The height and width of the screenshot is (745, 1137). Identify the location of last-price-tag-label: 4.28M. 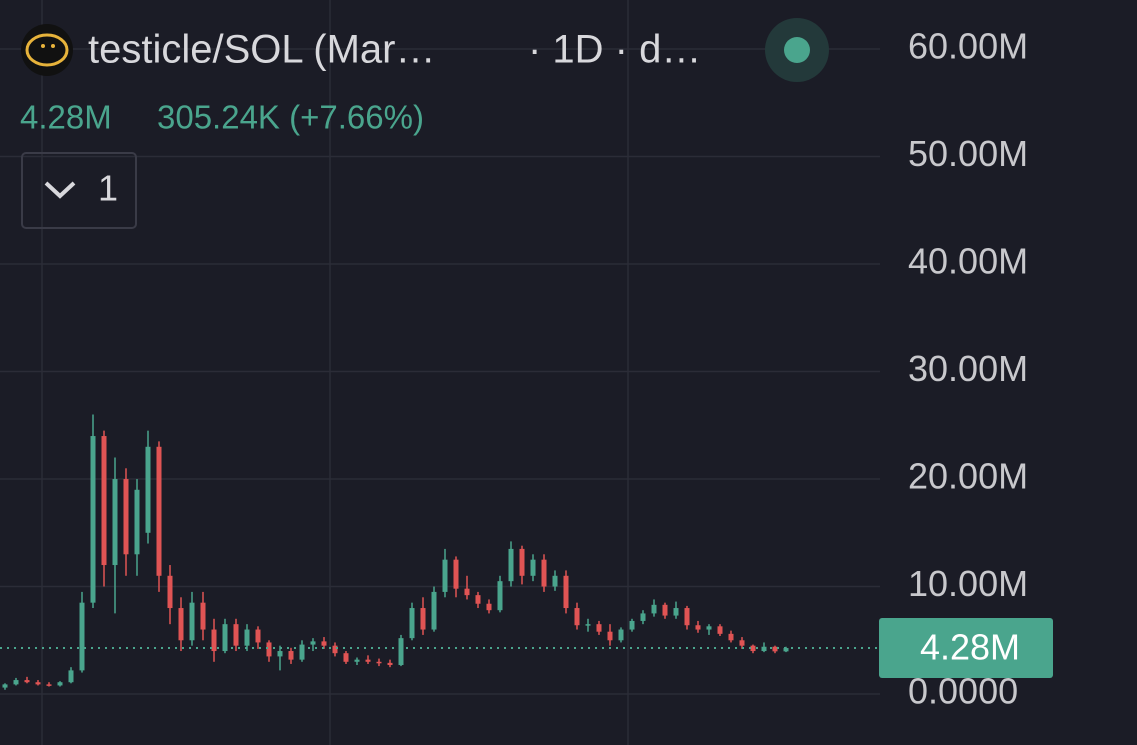
(970, 647).